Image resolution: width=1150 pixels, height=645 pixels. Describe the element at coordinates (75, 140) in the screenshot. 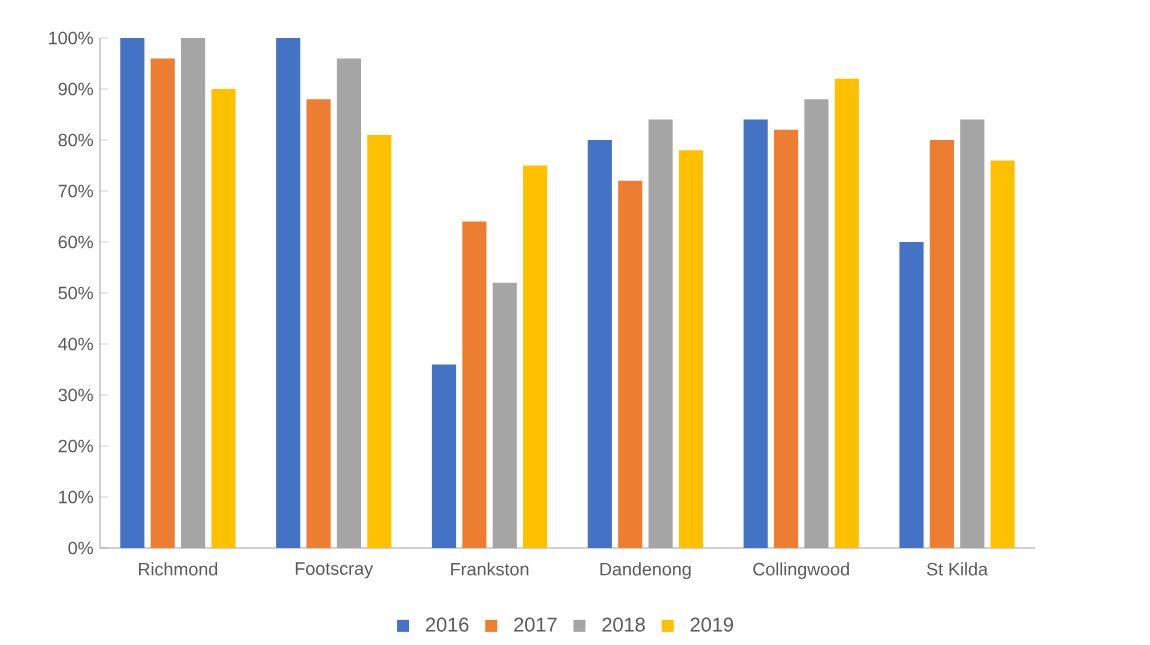

I see `y-tick-label: 80%` at that location.